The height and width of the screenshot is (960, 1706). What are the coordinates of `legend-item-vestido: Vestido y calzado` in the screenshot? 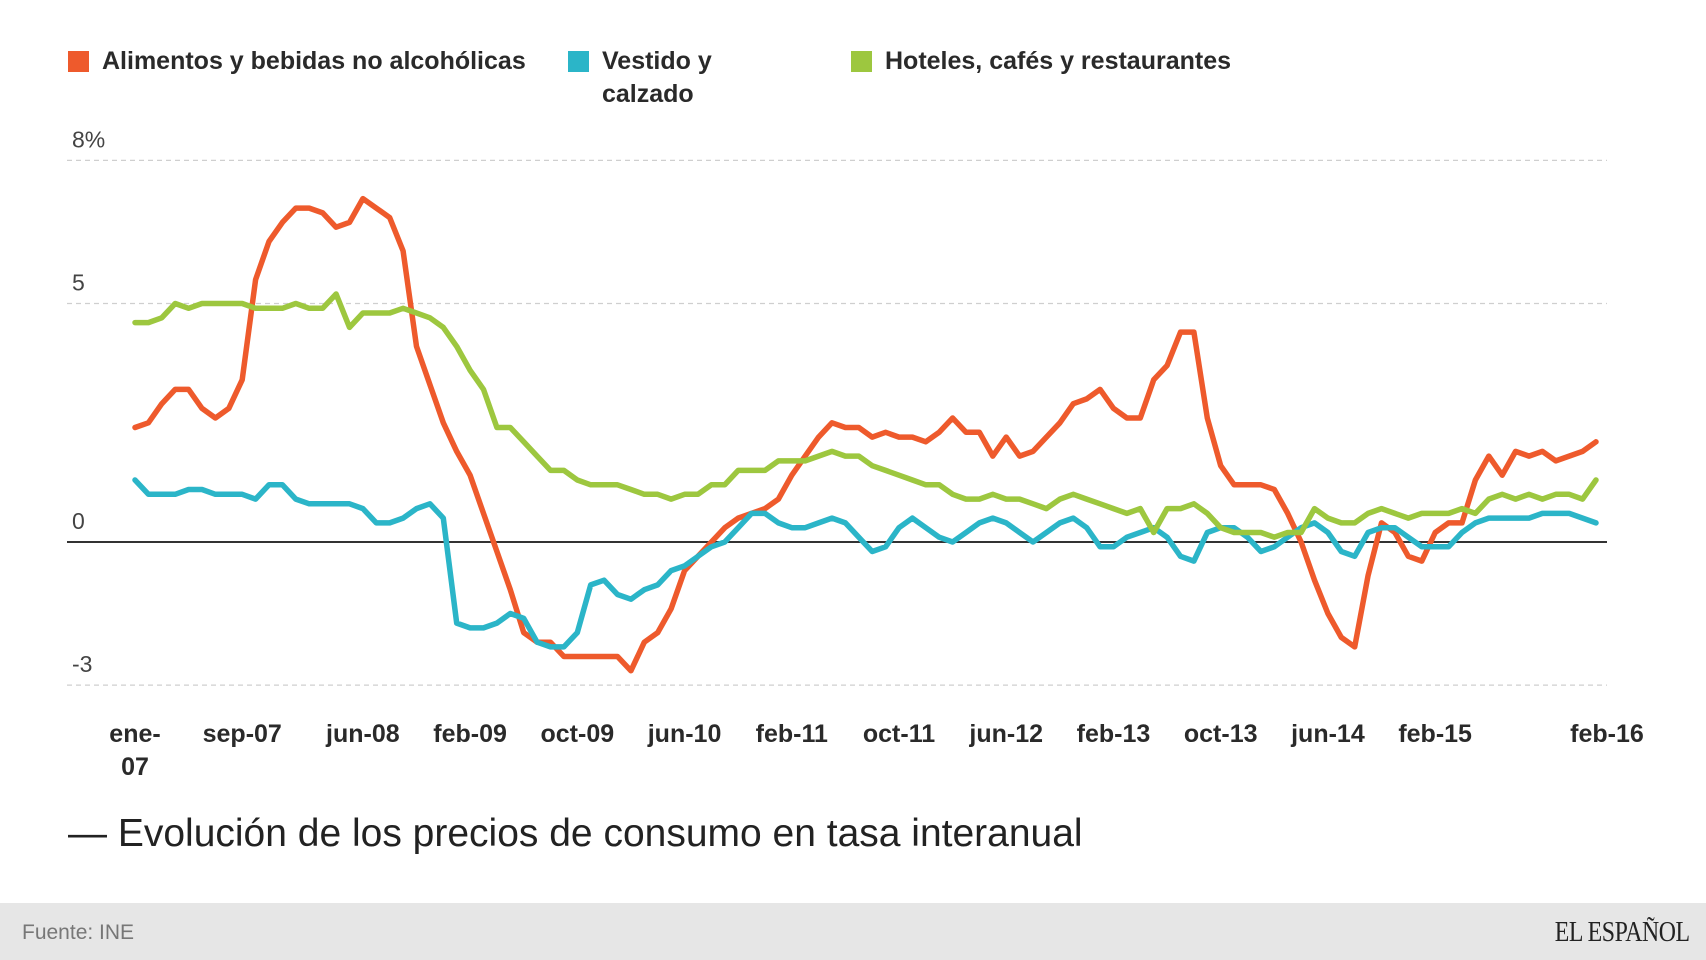 It's located at (640, 78).